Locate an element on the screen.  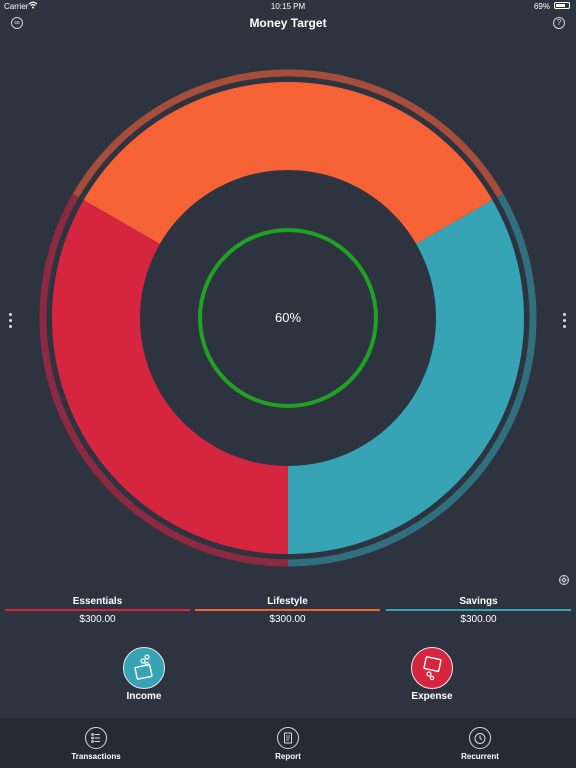
category-name: Lifestyle is located at coordinates (287, 601).